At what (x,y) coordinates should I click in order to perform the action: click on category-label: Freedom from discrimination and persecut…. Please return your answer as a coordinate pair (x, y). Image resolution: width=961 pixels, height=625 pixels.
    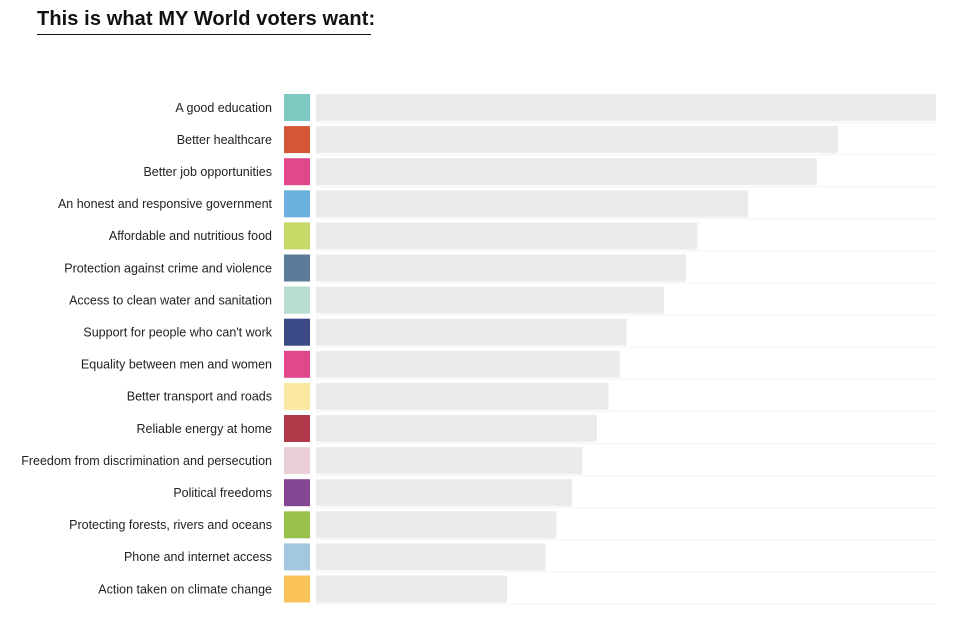
    Looking at the image, I should click on (146, 461).